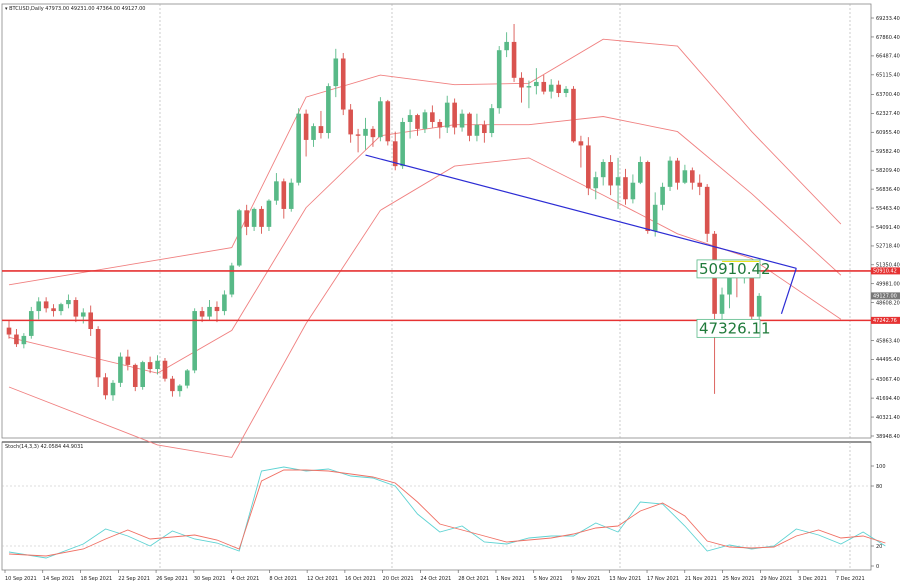  Describe the element at coordinates (879, 547) in the screenshot. I see `osc-tick-label-2: 20` at that location.